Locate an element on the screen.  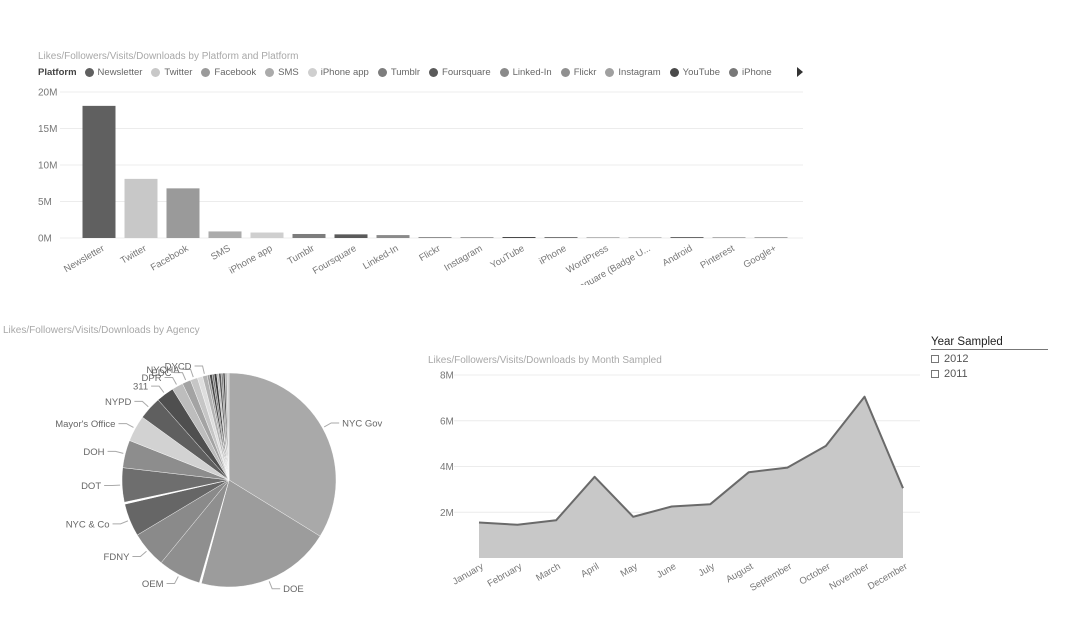
legend-label: iPhone is located at coordinates (757, 72).